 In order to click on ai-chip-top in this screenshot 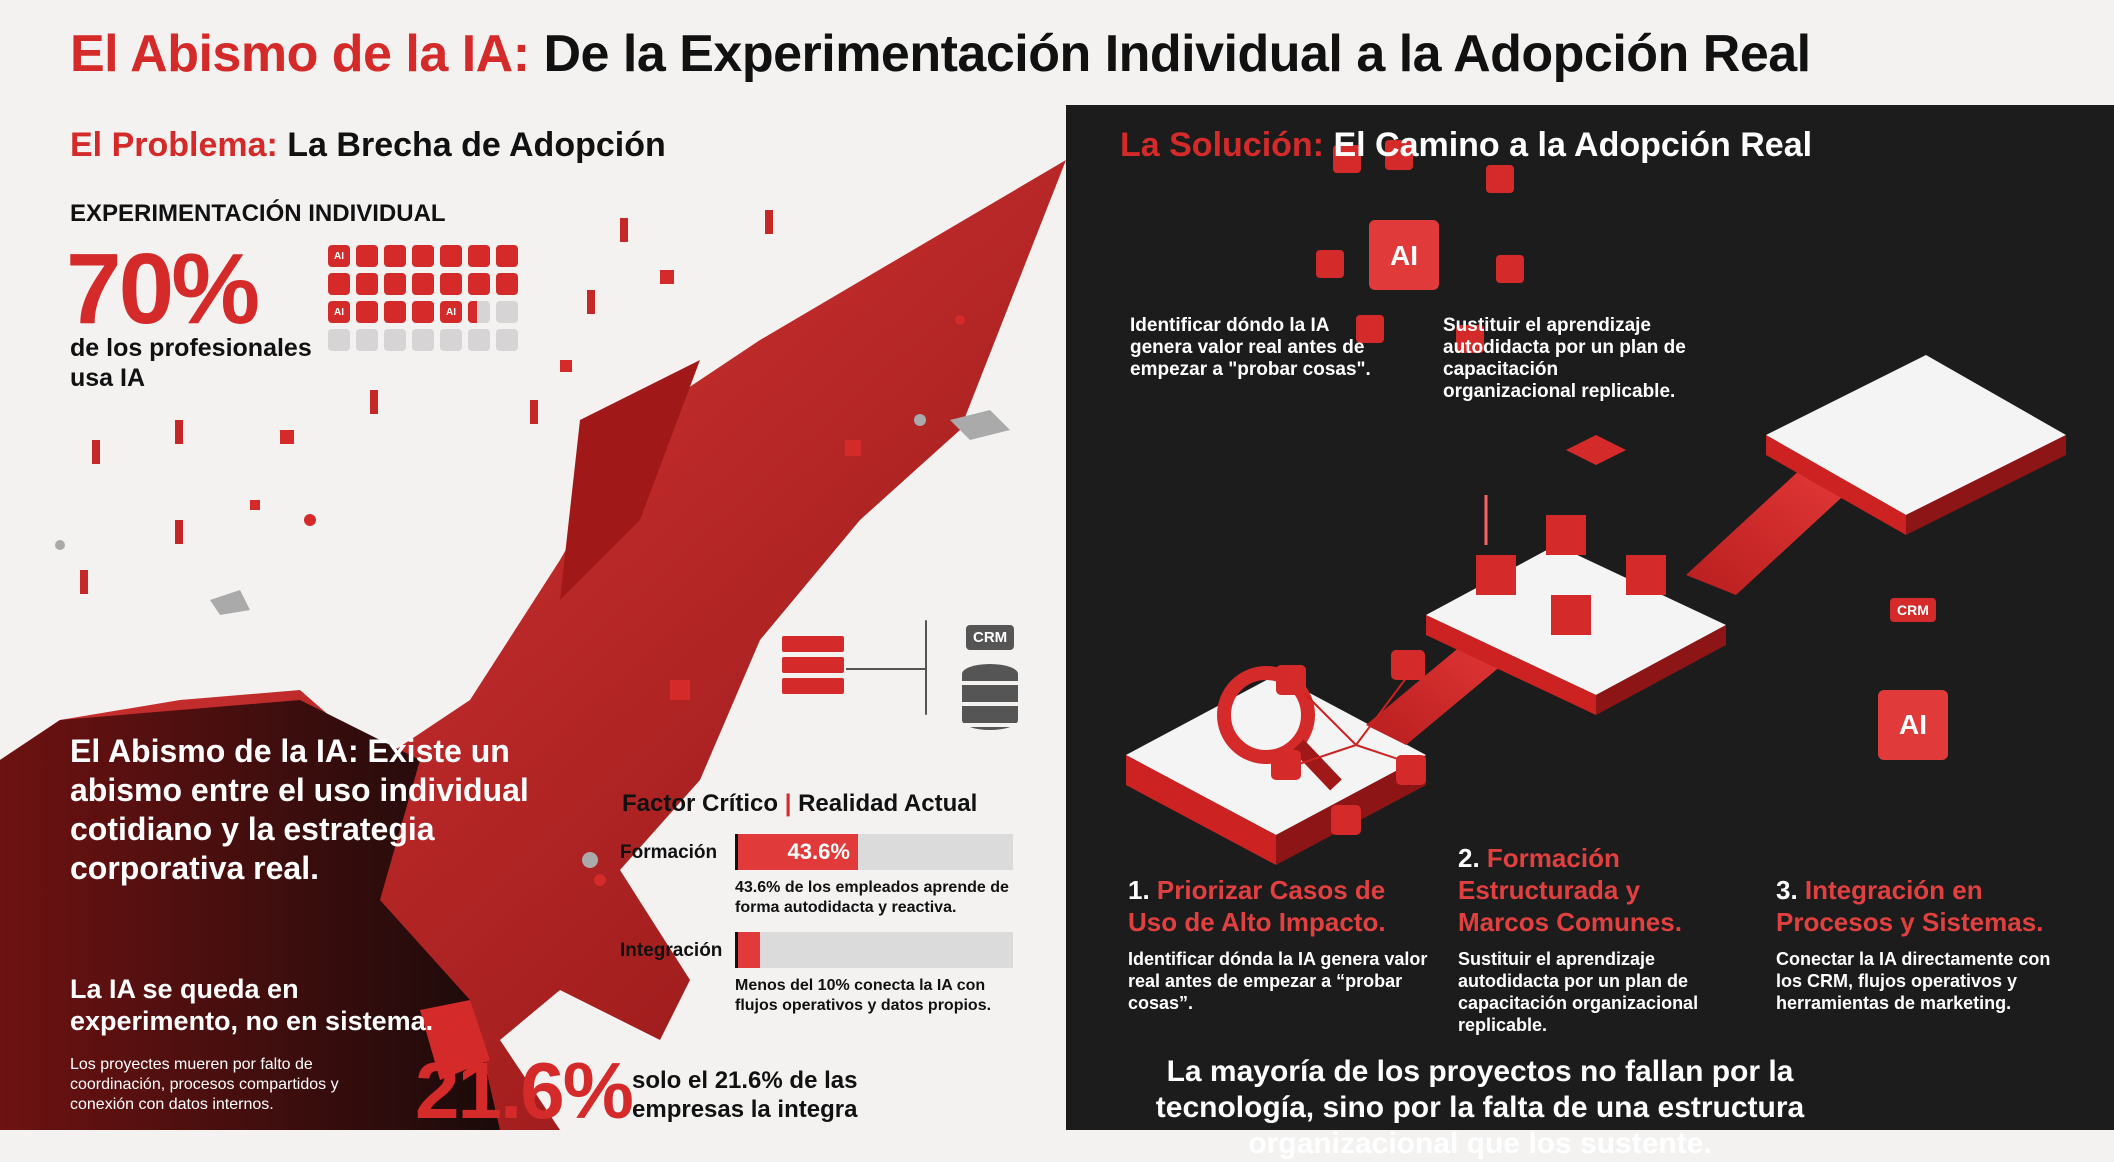, I will do `click(1404, 255)`.